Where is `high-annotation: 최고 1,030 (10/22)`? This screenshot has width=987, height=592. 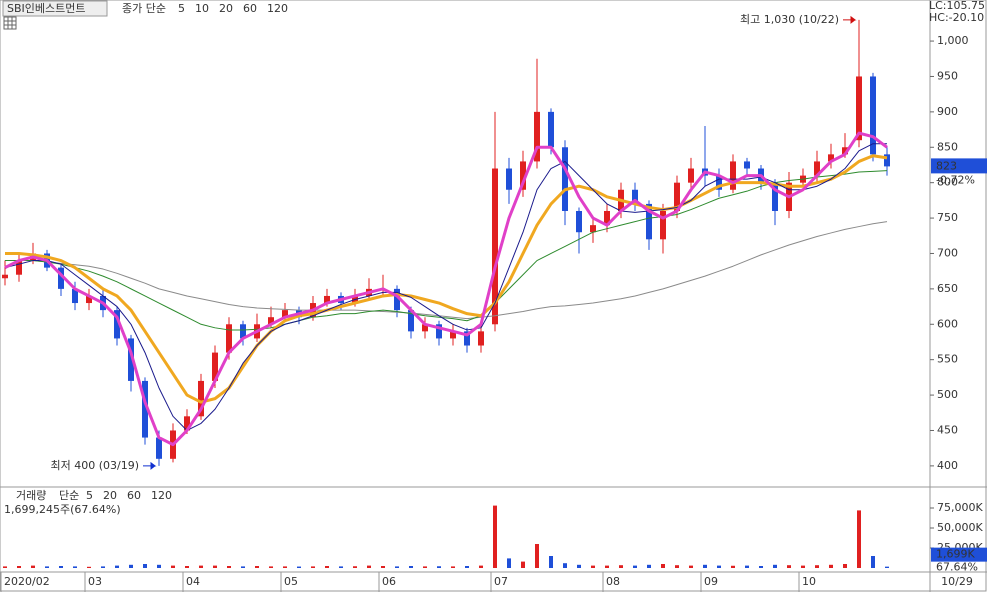
high-annotation: 최고 1,030 (10/22) is located at coordinates (789, 19).